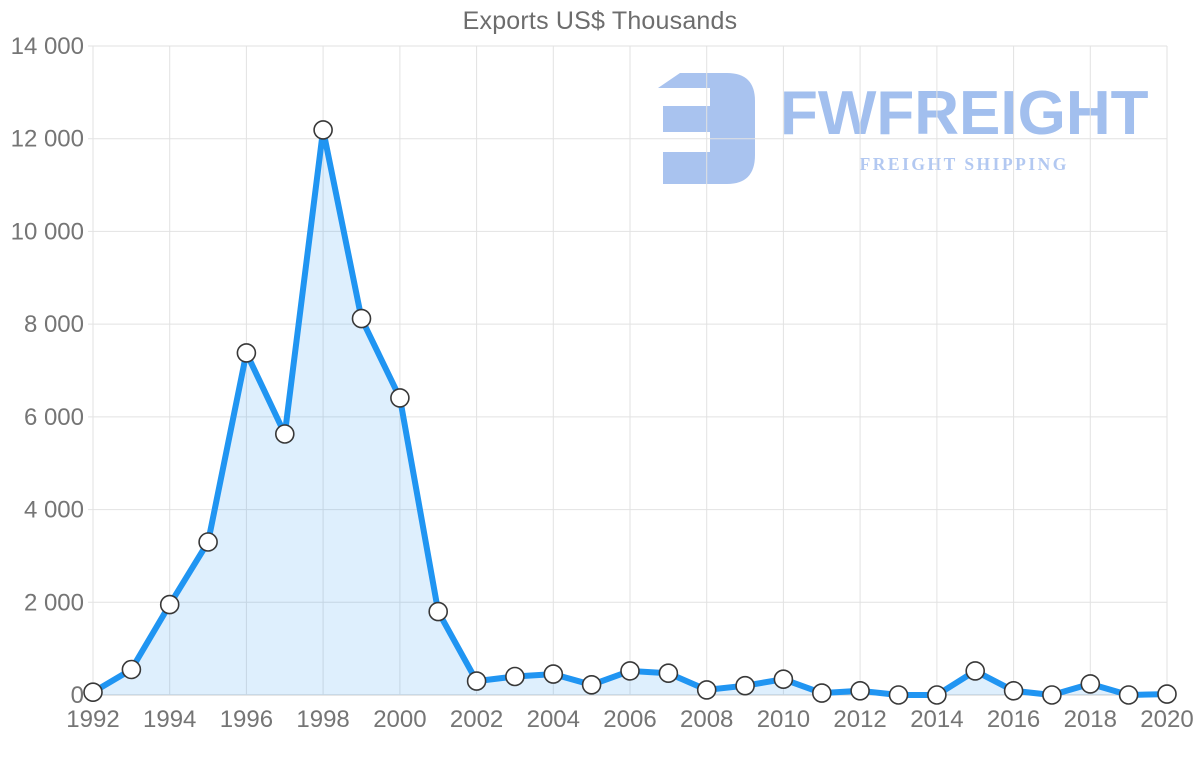 This screenshot has width=1200, height=763. I want to click on data-point-2018, so click(1090, 684).